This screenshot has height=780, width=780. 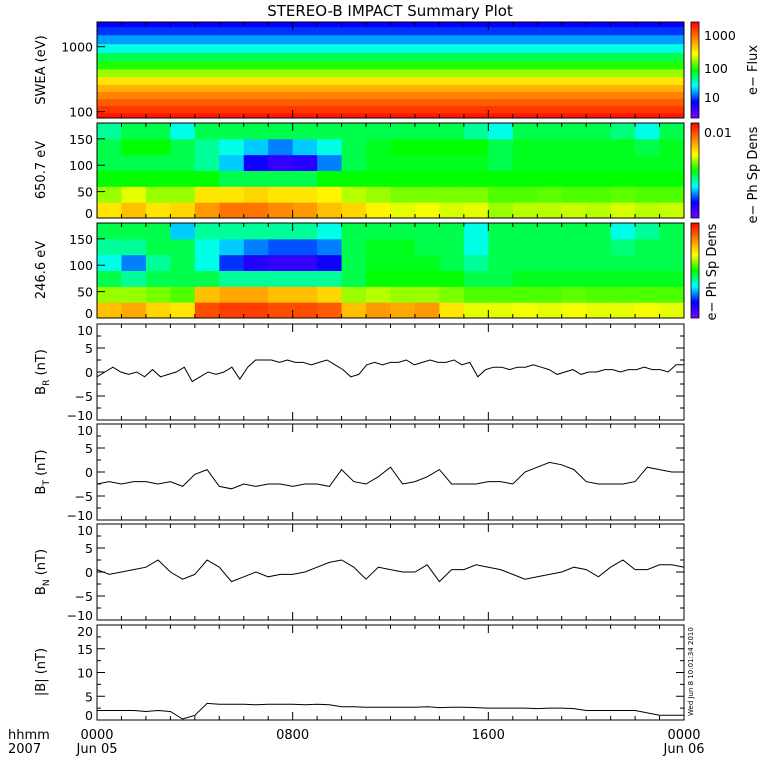 What do you see at coordinates (43, 472) in the screenshot?
I see `bt-ylabel: BT (nT)` at bounding box center [43, 472].